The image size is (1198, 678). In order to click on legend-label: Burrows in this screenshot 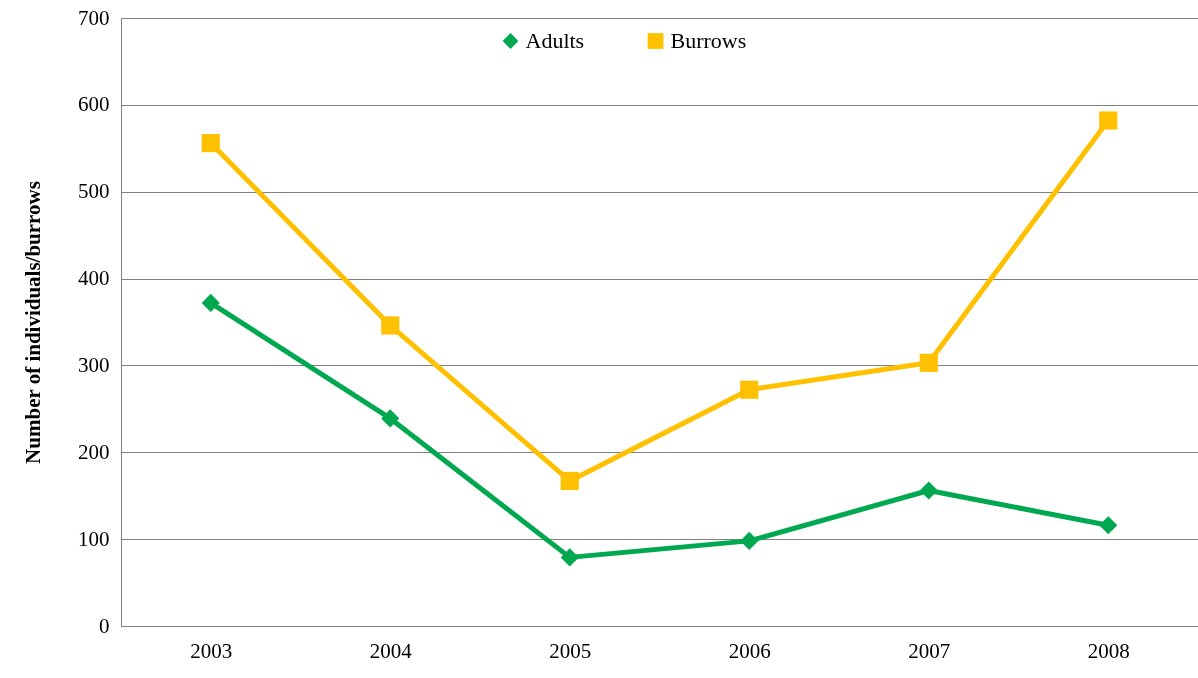, I will do `click(708, 40)`.